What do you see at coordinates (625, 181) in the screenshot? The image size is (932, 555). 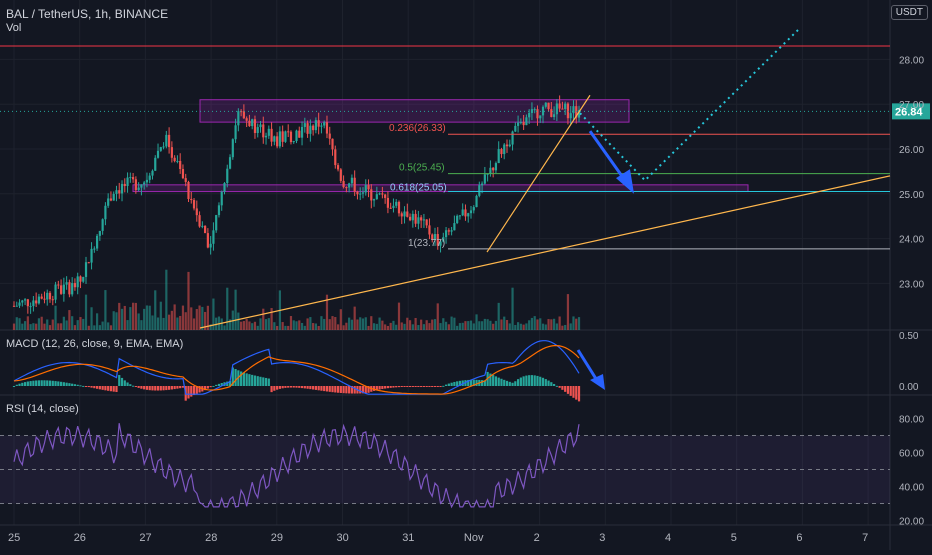 I see `down-arrow-head` at bounding box center [625, 181].